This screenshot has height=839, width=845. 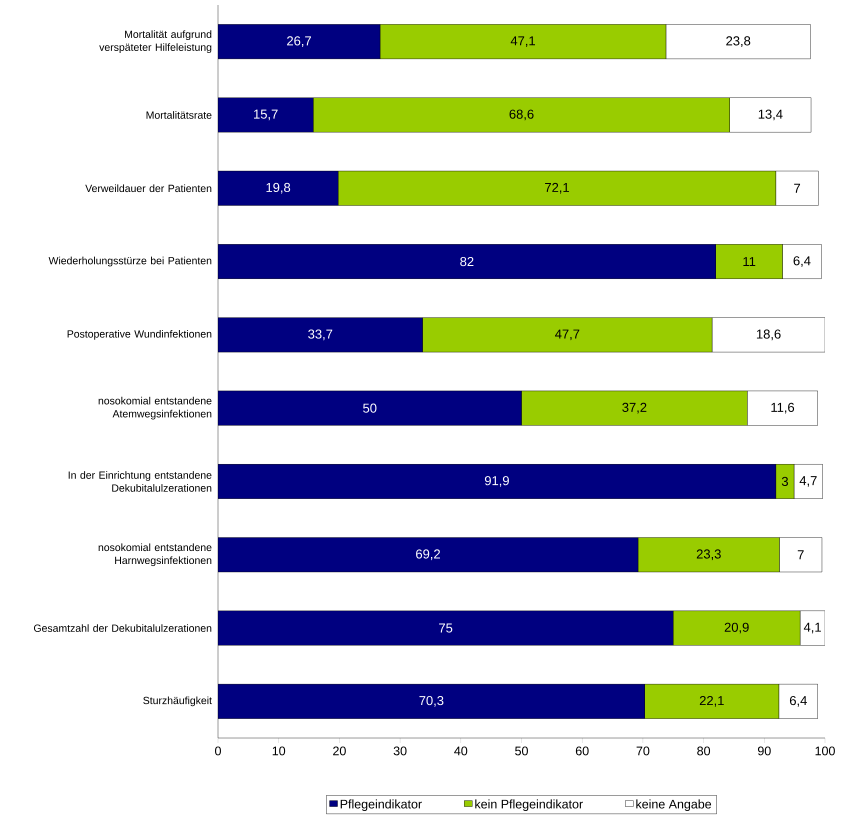 What do you see at coordinates (634, 408) in the screenshot?
I see `data-label: 37,2` at bounding box center [634, 408].